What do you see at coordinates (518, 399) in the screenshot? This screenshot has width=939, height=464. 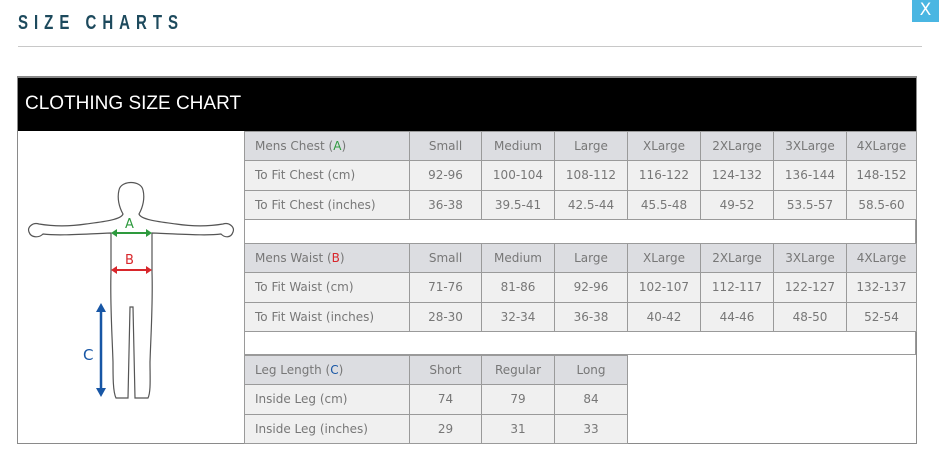 I see `table-cell: 79` at bounding box center [518, 399].